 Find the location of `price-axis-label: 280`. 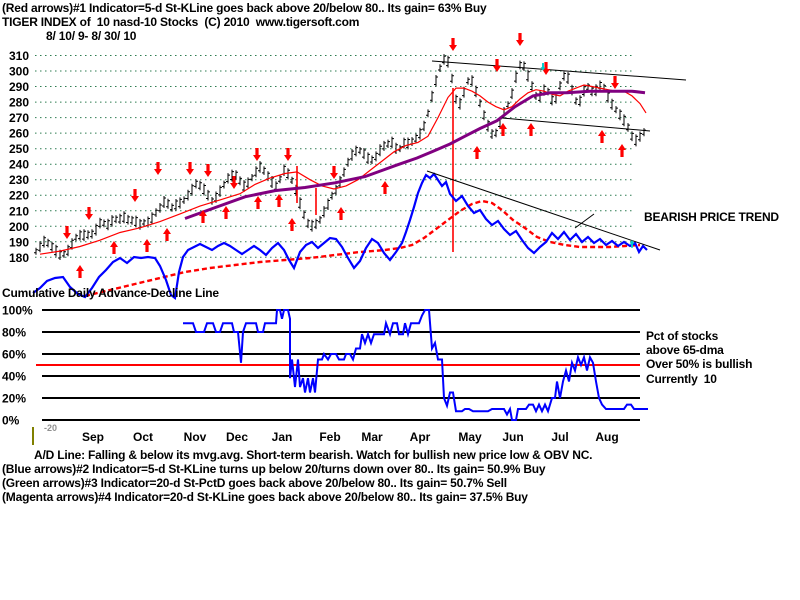

price-axis-label: 280 is located at coordinates (19, 103).